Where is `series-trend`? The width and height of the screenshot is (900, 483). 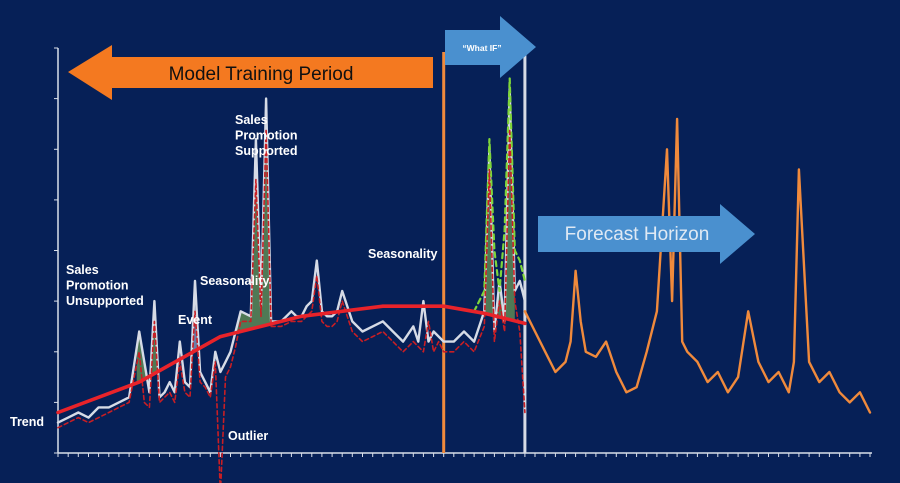 series-trend is located at coordinates (291, 359).